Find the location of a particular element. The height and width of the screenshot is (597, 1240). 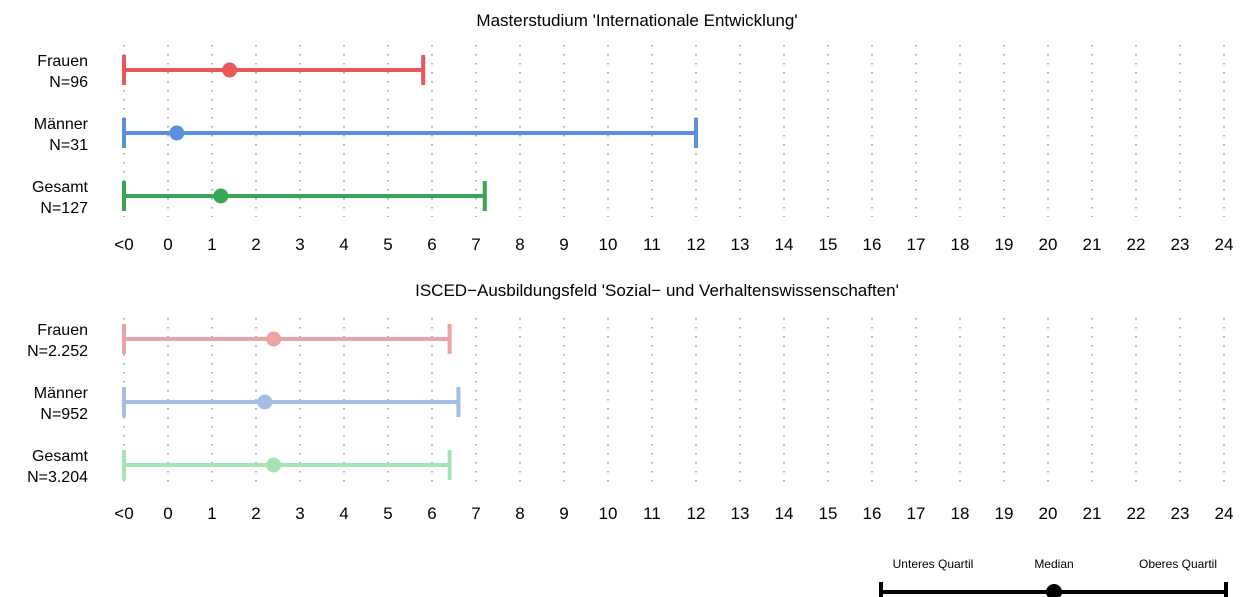

series-n-label: N=952 is located at coordinates (64, 414).